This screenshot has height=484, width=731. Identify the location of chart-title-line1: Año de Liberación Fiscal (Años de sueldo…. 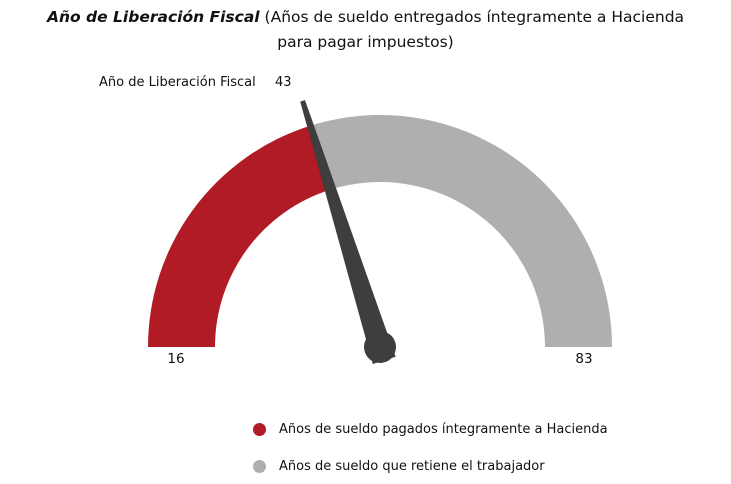
(366, 17).